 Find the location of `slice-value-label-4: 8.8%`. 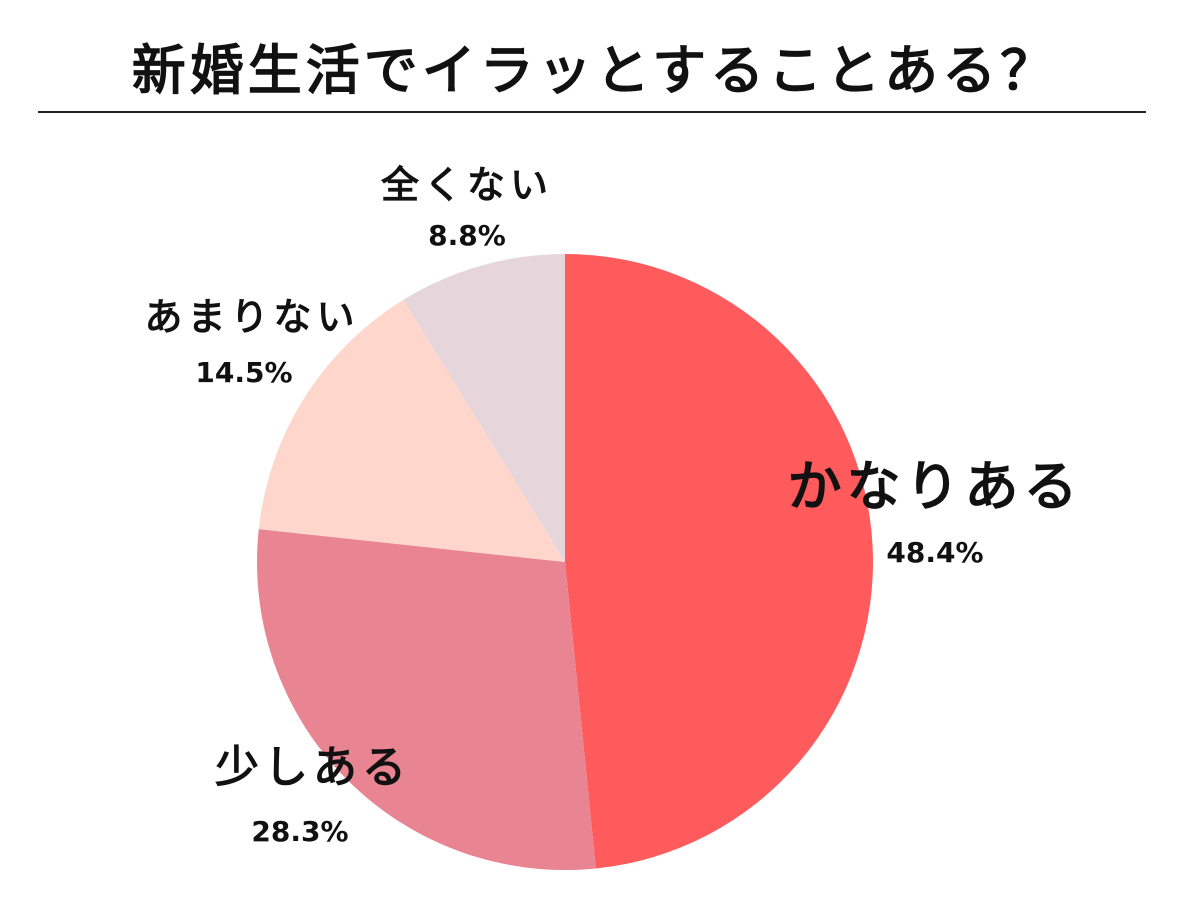

slice-value-label-4: 8.8% is located at coordinates (467, 235).